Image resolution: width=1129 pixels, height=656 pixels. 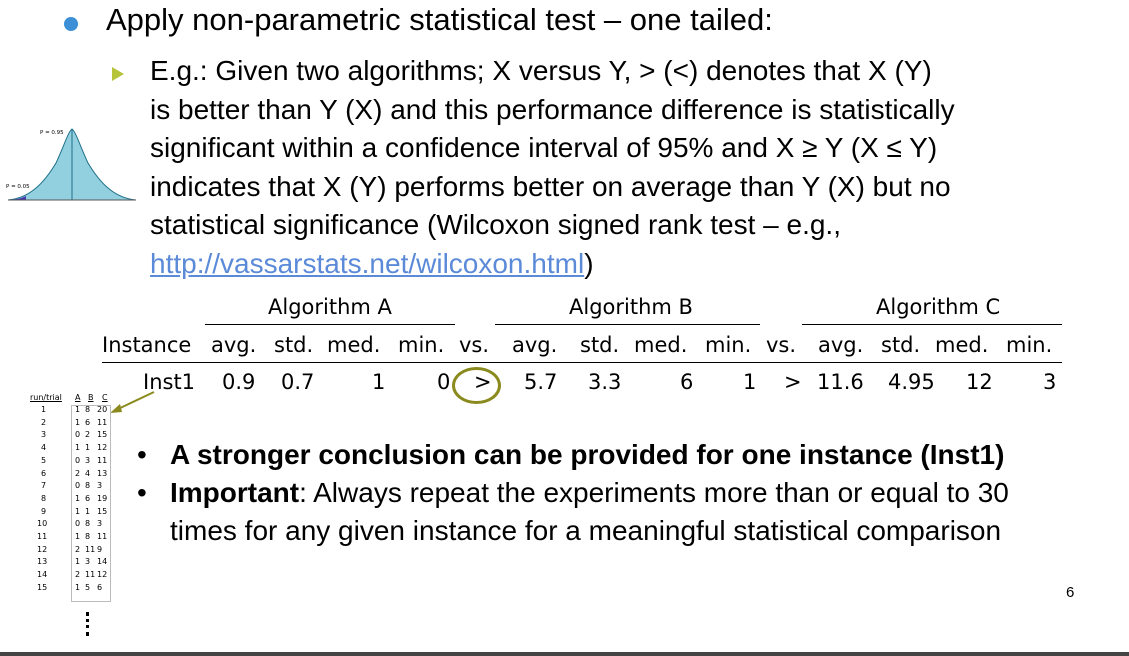 What do you see at coordinates (239, 382) in the screenshot?
I see `cell-a-avg: 0.9` at bounding box center [239, 382].